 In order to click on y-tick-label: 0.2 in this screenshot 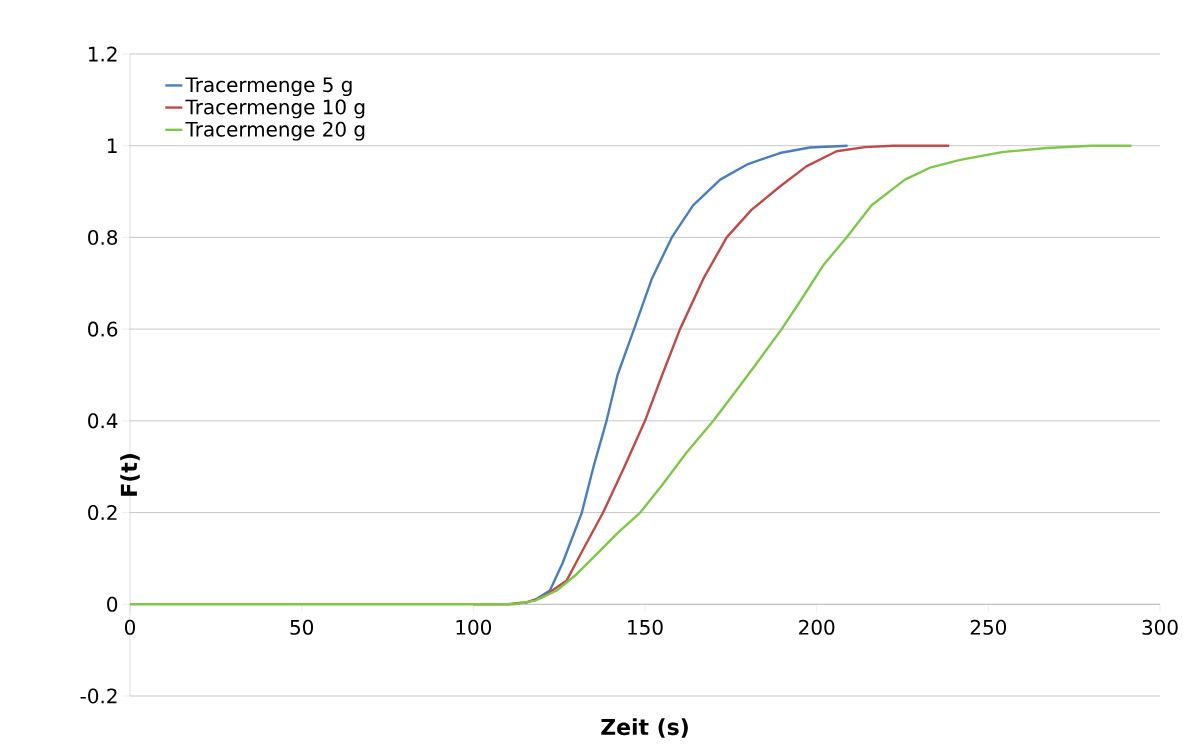, I will do `click(102, 513)`.